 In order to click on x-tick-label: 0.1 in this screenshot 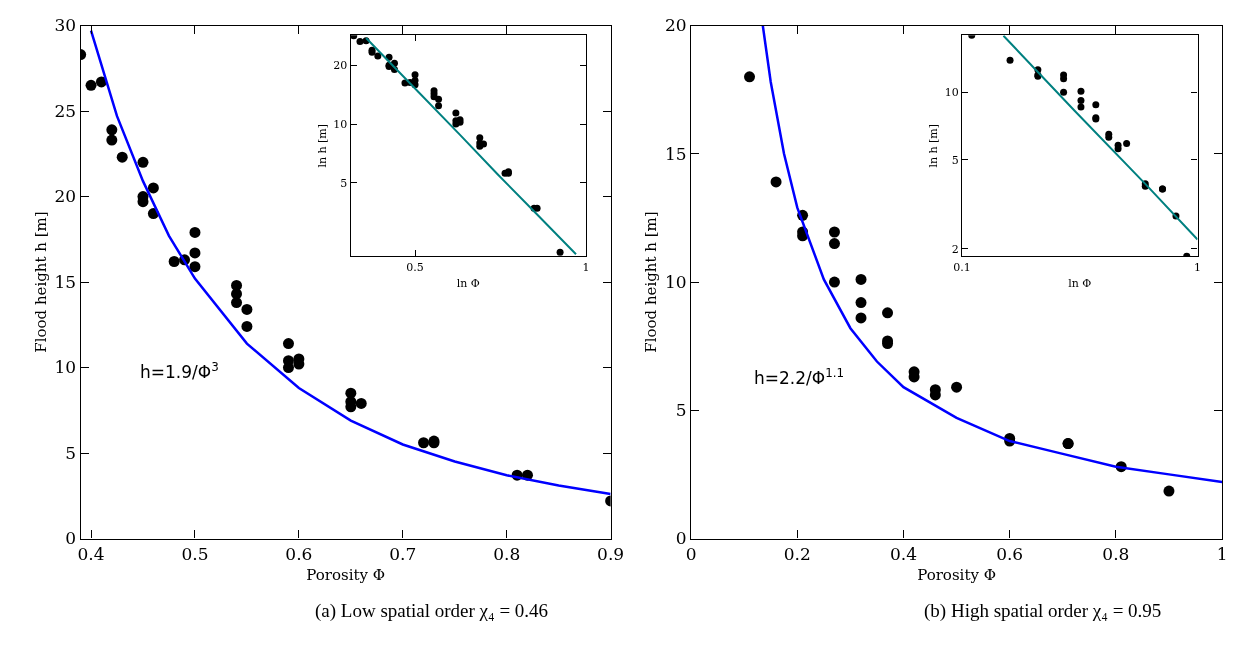, I will do `click(962, 267)`.